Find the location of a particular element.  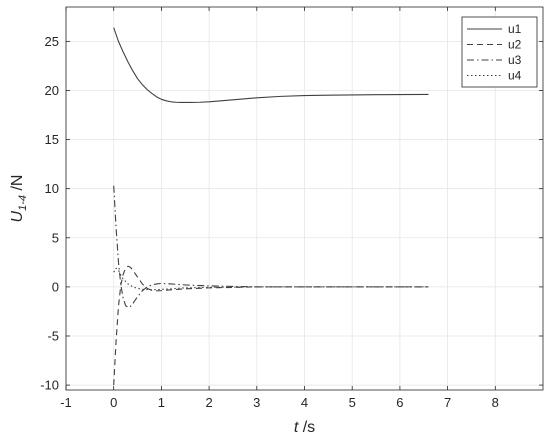

y-tick-label: 25 is located at coordinates (52, 41).